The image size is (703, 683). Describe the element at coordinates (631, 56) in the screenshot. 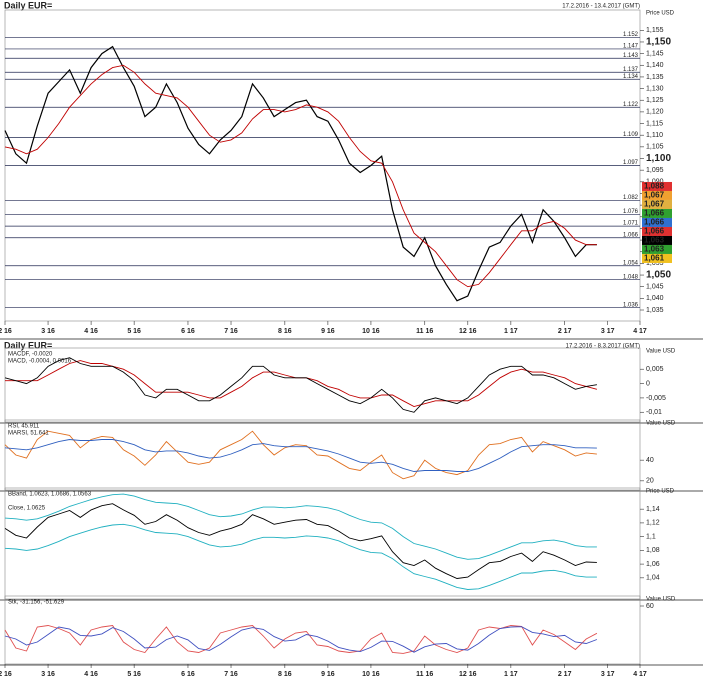

I see `level-label: 1.143` at that location.